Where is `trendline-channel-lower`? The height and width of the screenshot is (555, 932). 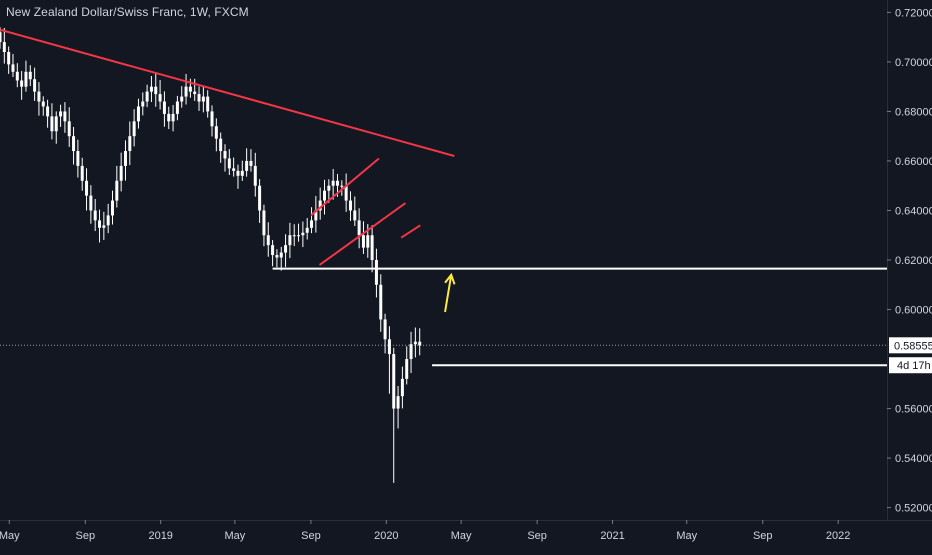
trendline-channel-lower is located at coordinates (362, 234).